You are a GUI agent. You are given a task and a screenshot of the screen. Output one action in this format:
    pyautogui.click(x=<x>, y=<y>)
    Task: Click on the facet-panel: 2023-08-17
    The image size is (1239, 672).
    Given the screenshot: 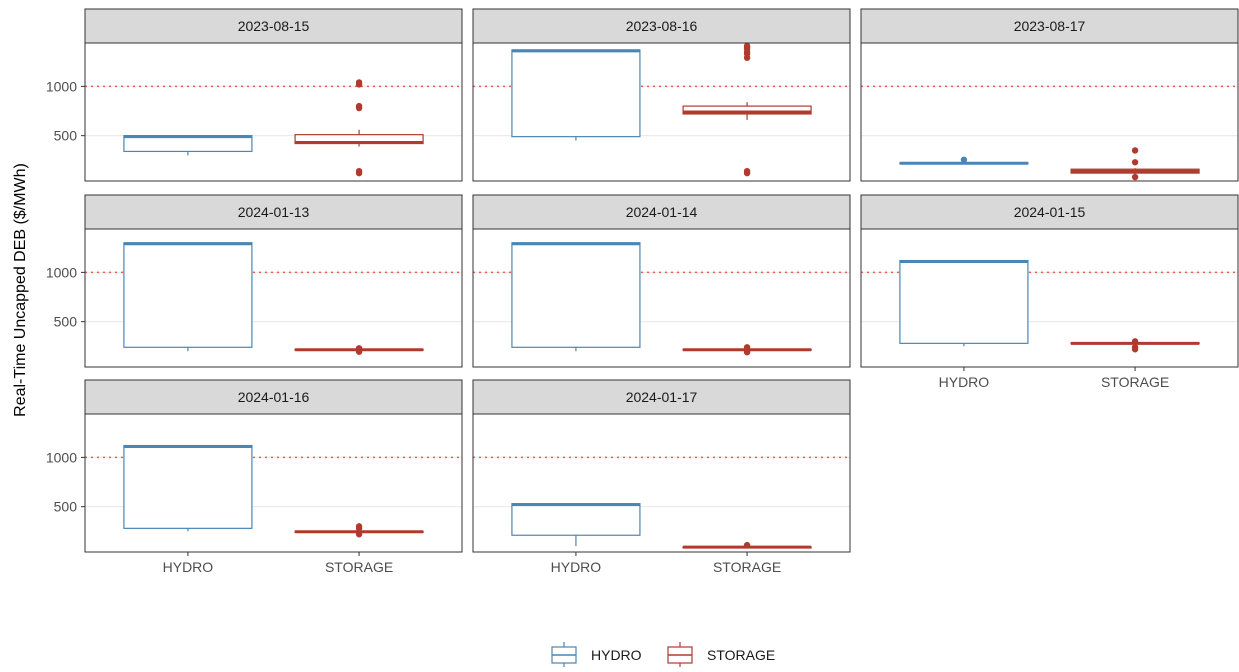 What is the action you would take?
    pyautogui.click(x=1049, y=95)
    